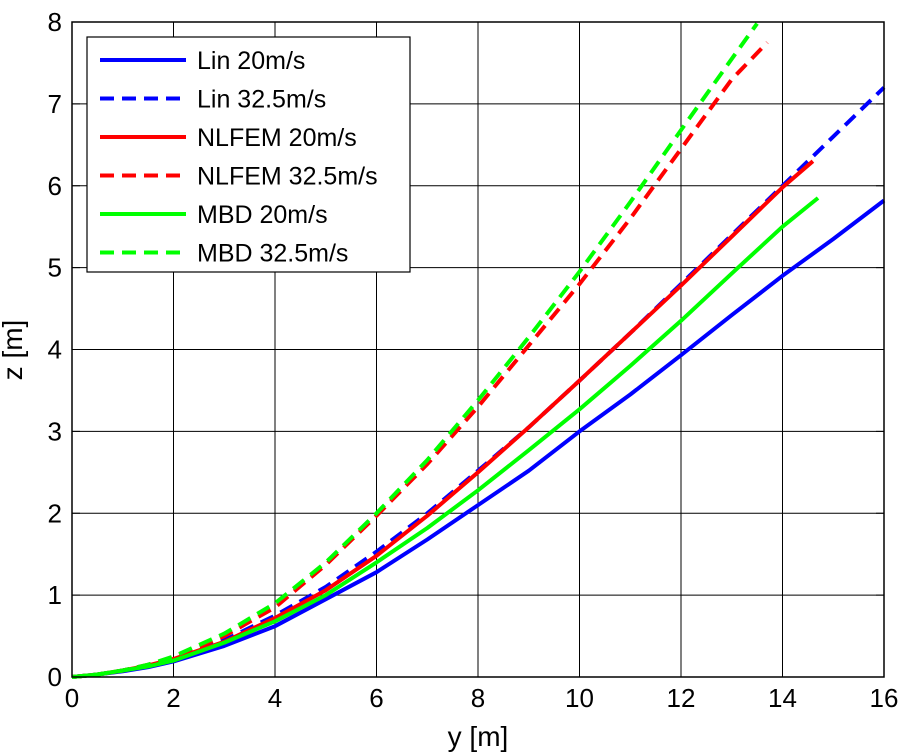  I want to click on x-tick-label: 0, so click(72, 698).